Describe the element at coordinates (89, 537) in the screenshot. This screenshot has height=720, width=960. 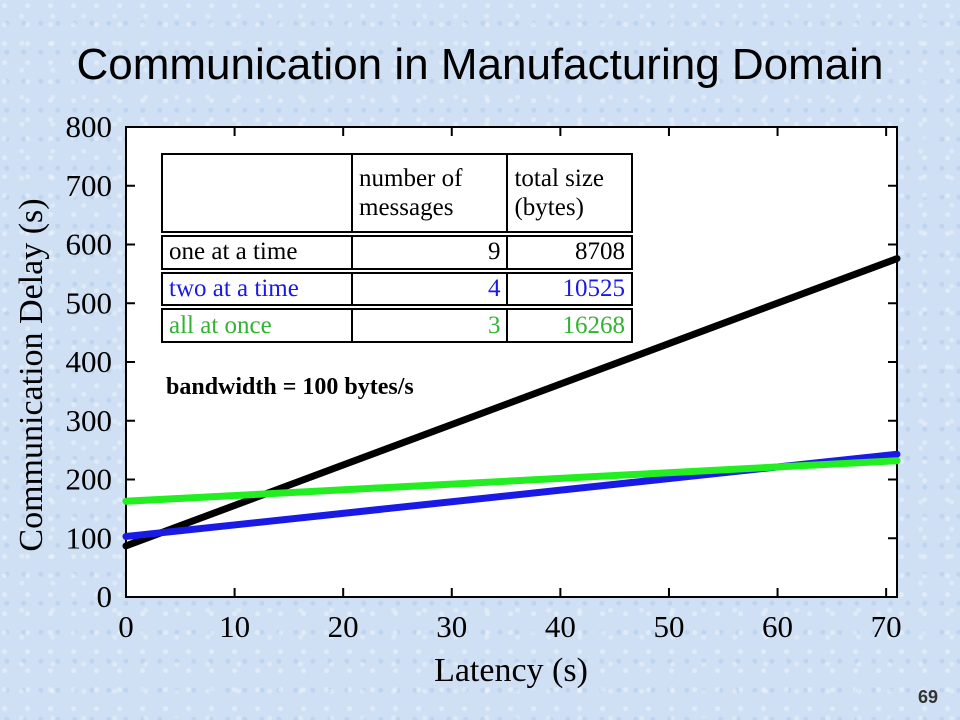
I see `y-tick-label: 100` at that location.